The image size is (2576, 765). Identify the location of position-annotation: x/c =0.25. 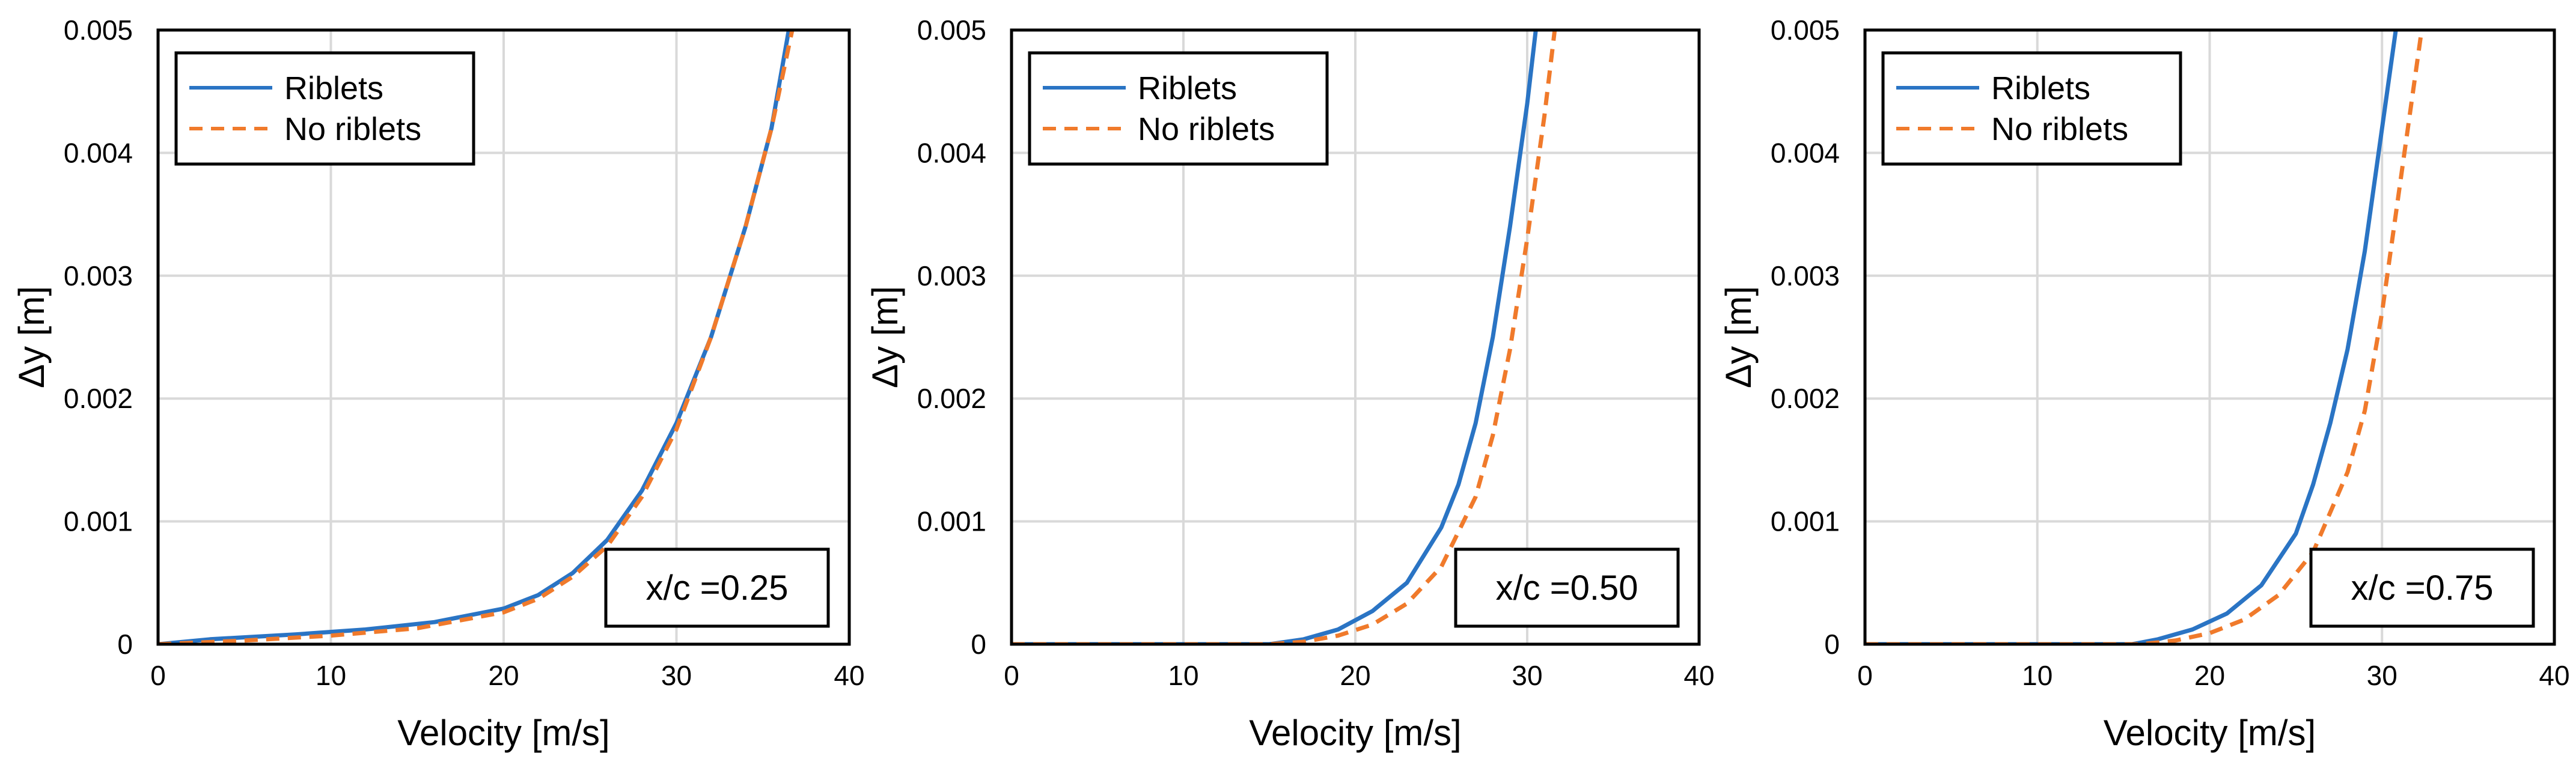
(717, 587).